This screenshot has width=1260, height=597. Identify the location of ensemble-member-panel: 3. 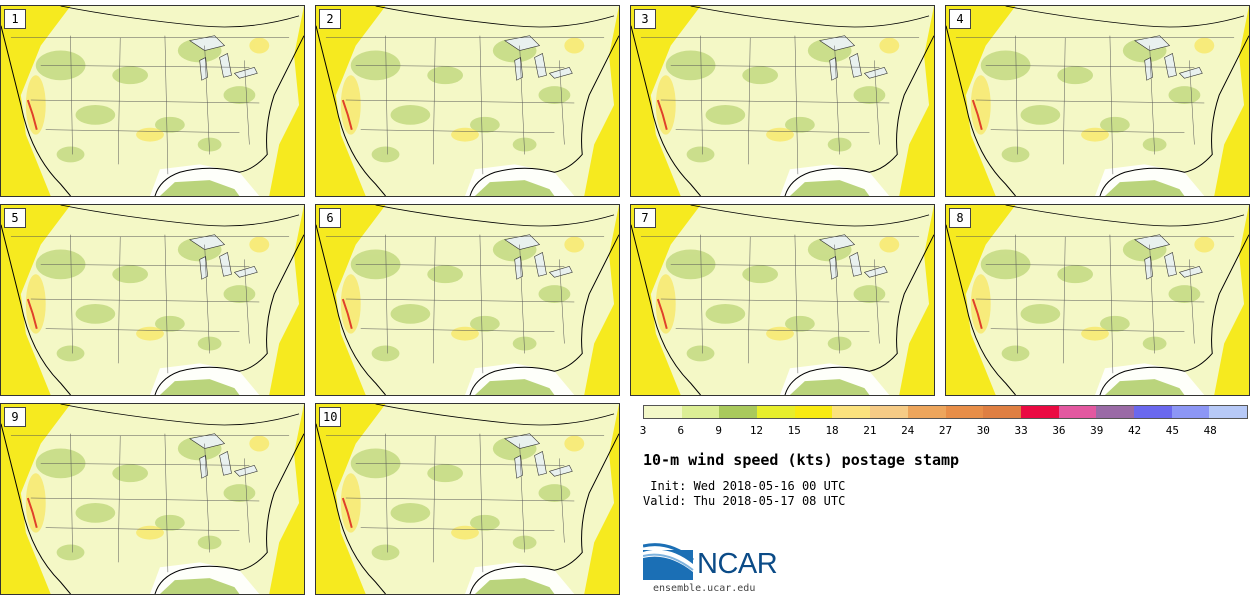
(782, 101).